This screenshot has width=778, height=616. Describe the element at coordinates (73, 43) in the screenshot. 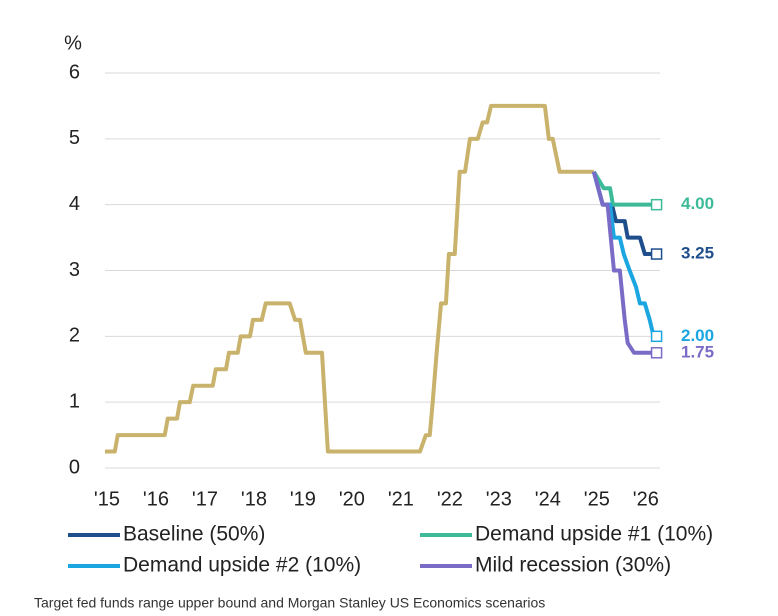

I see `y-axis-label: %` at that location.